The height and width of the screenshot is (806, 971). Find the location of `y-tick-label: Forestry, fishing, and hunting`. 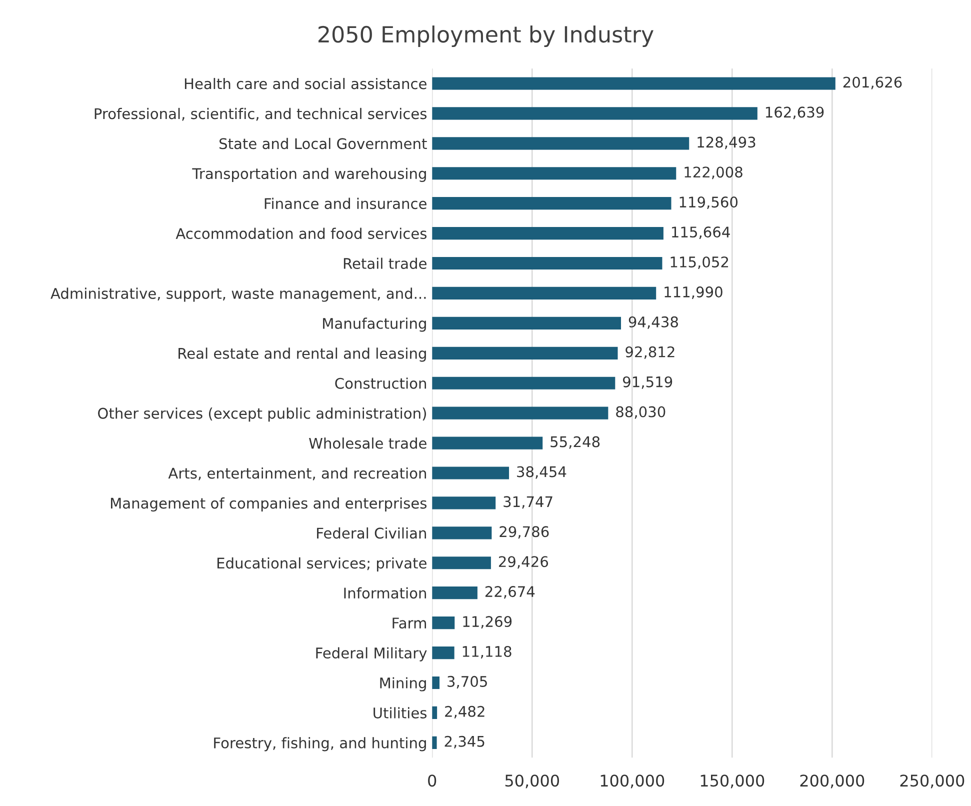

y-tick-label: Forestry, fishing, and hunting is located at coordinates (320, 744).